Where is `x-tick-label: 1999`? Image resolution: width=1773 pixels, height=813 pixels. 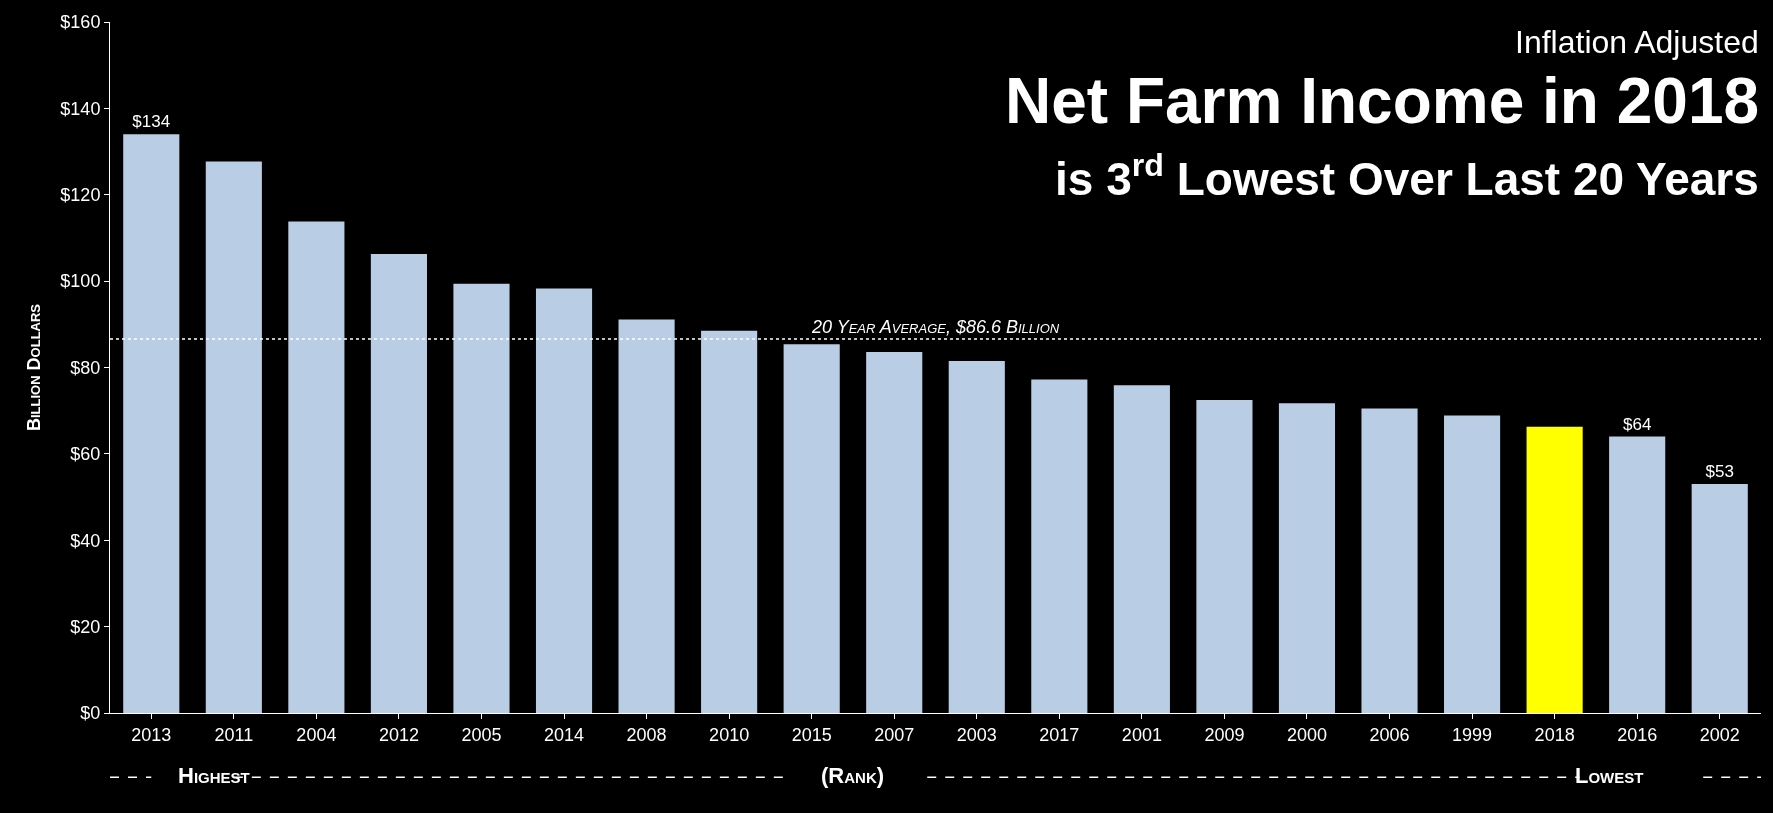 x-tick-label: 1999 is located at coordinates (1472, 734).